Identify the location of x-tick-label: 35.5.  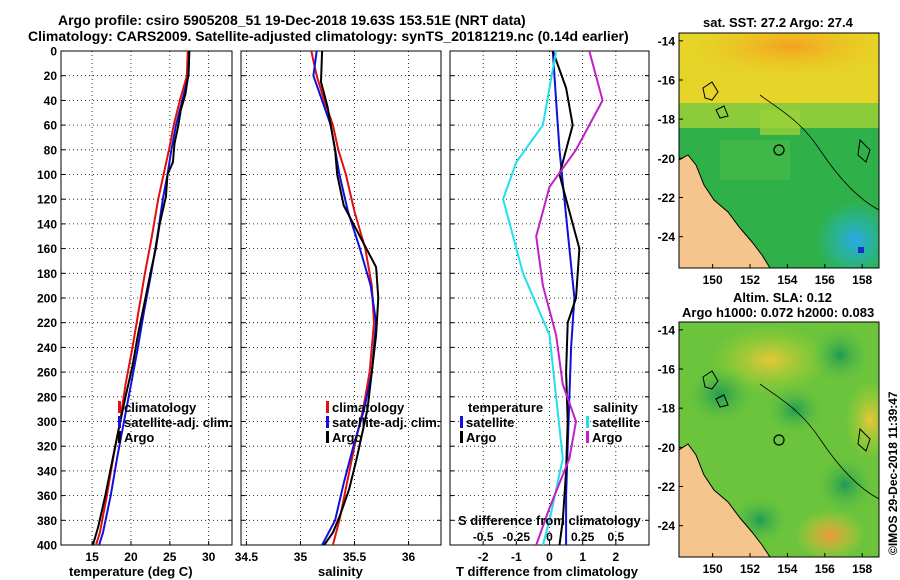
(355, 557).